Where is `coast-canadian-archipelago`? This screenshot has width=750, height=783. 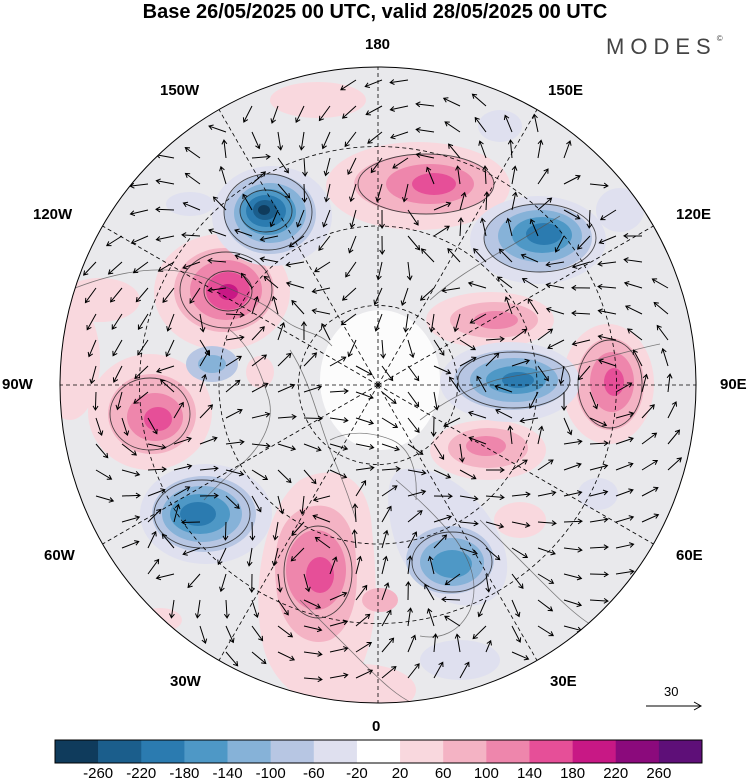
coast-canadian-archipelago is located at coordinates (323, 435).